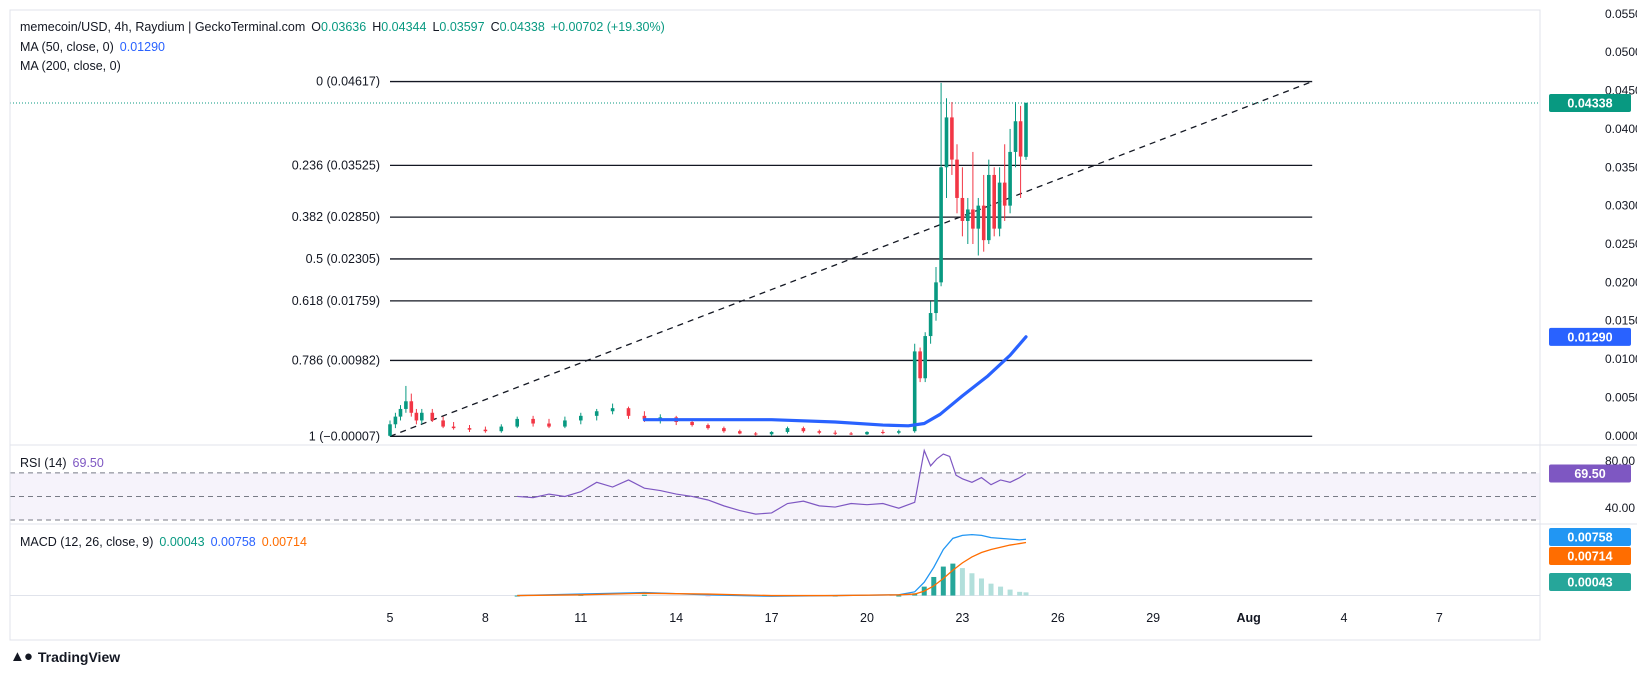 This screenshot has width=1637, height=676. Describe the element at coordinates (233, 542) in the screenshot. I see `macd-line-value: 0.00758` at that location.